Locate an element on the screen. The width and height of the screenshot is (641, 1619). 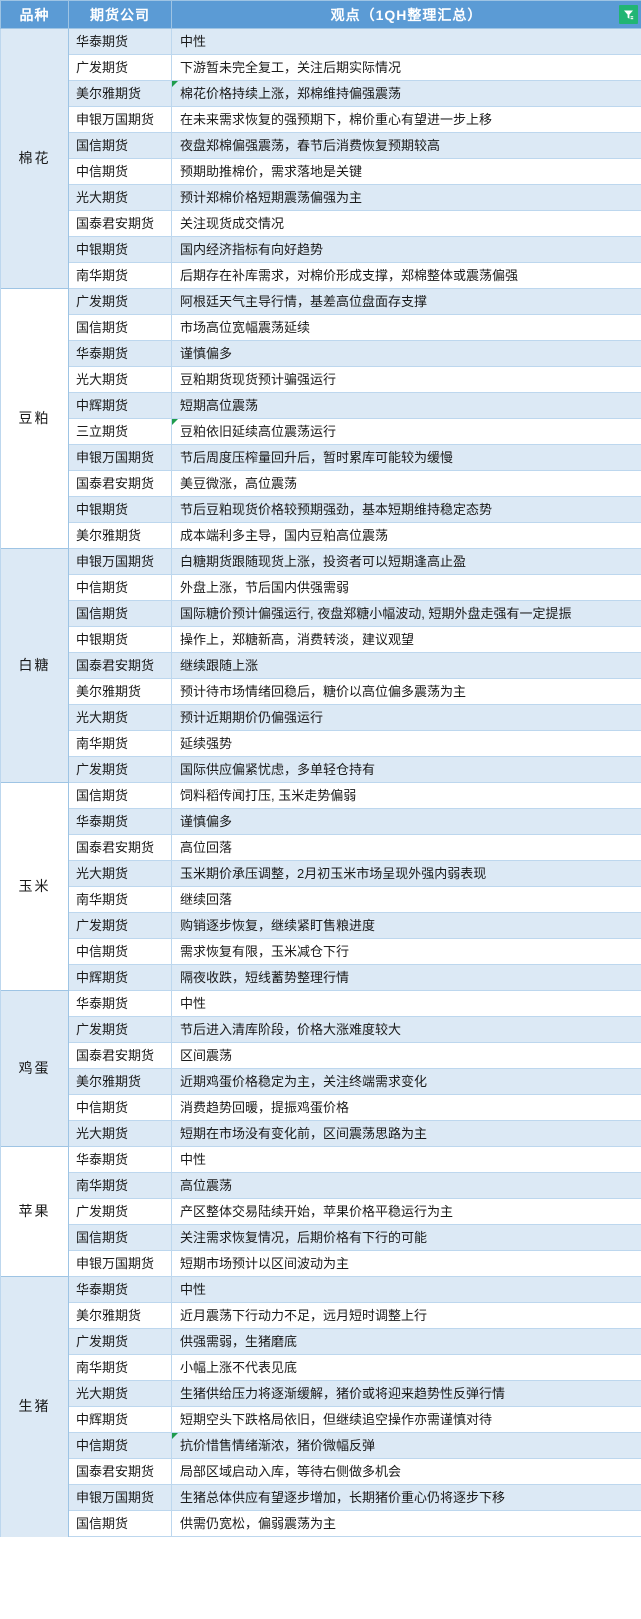
view-cell: 供强需弱，生猪磨底 is located at coordinates (406, 1341).